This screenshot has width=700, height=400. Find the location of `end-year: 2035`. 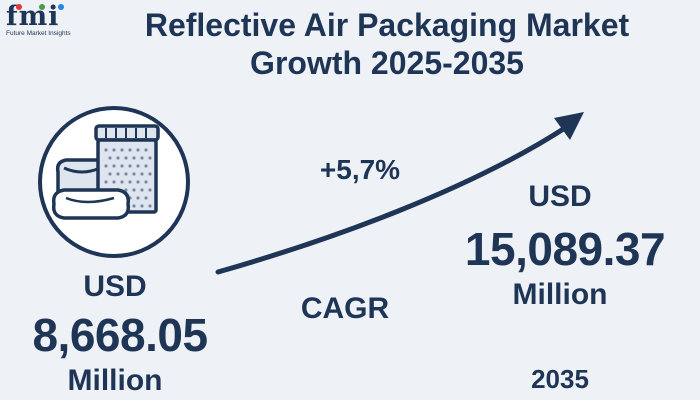

end-year: 2035 is located at coordinates (560, 379).